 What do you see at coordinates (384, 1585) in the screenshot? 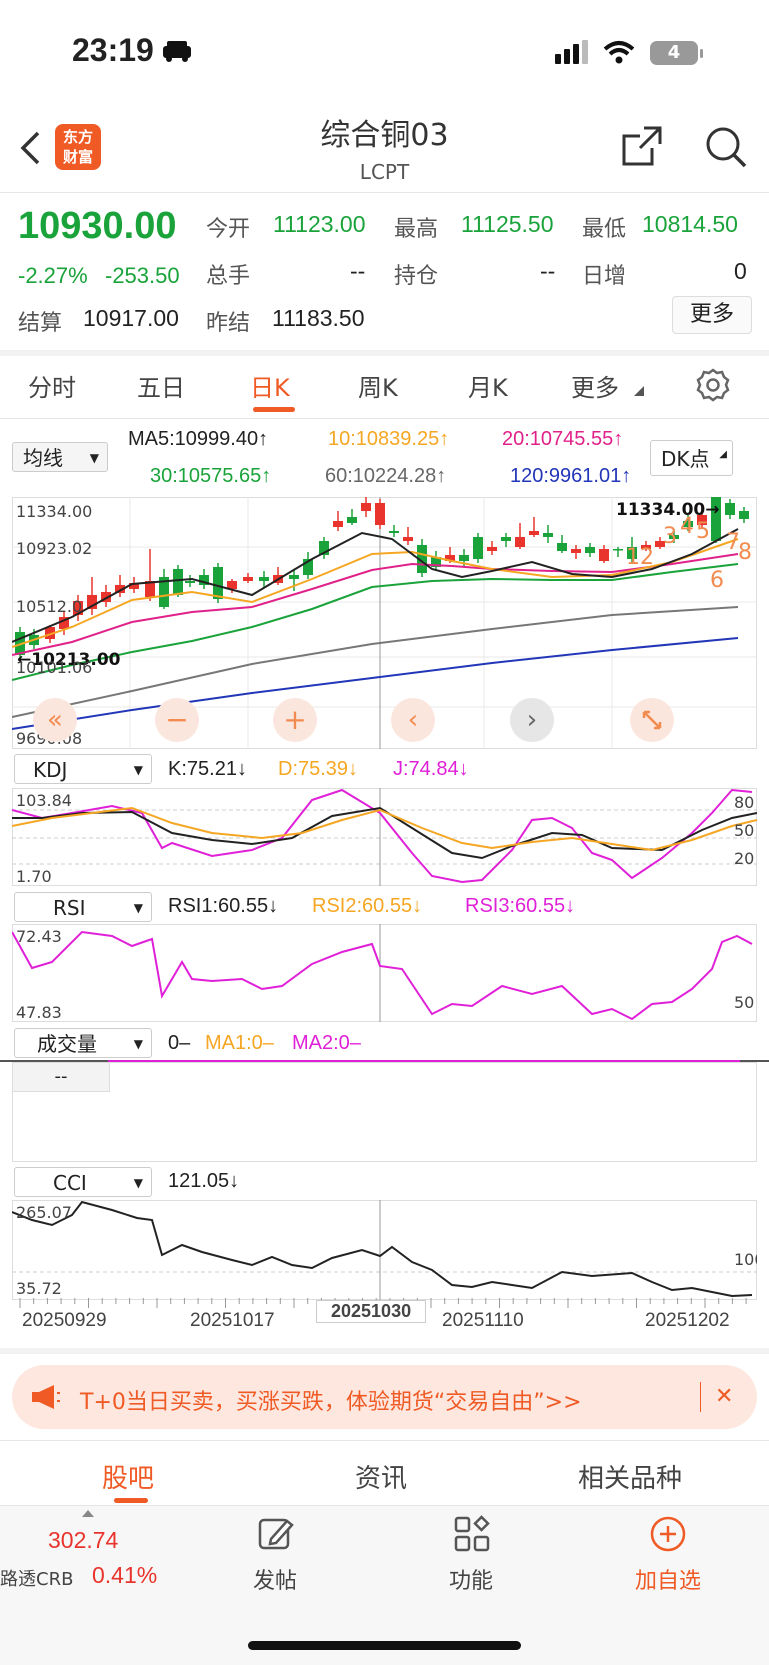
I see `bottom-bar` at bounding box center [384, 1585].